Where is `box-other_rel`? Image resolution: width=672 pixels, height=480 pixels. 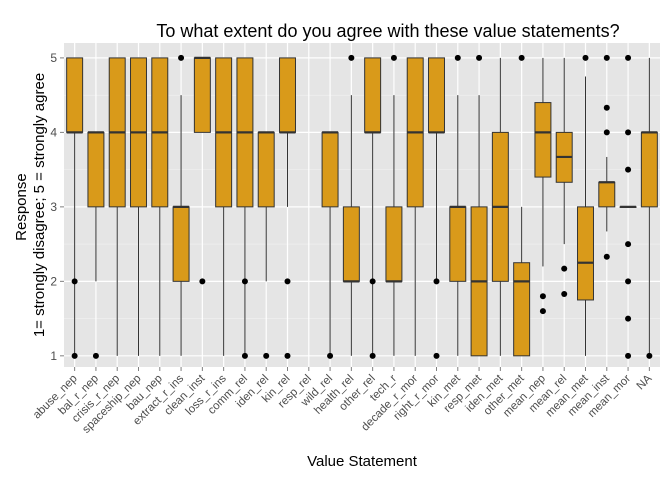
box-other_rel is located at coordinates (373, 208).